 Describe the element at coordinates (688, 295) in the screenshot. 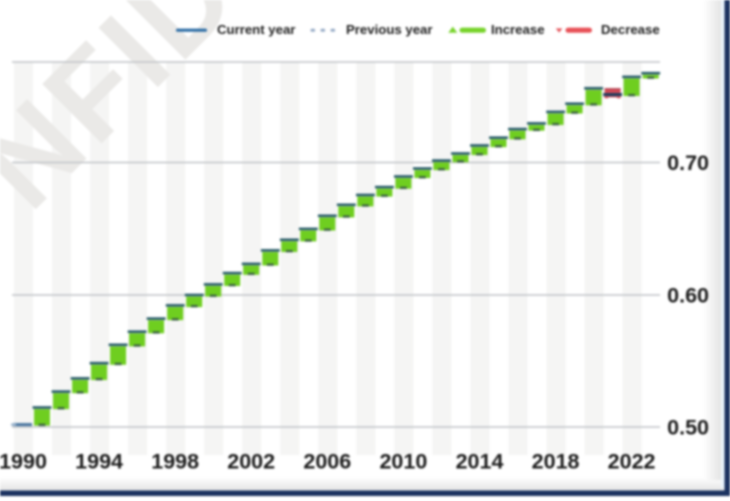

I see `svg-text: 0.60` at that location.